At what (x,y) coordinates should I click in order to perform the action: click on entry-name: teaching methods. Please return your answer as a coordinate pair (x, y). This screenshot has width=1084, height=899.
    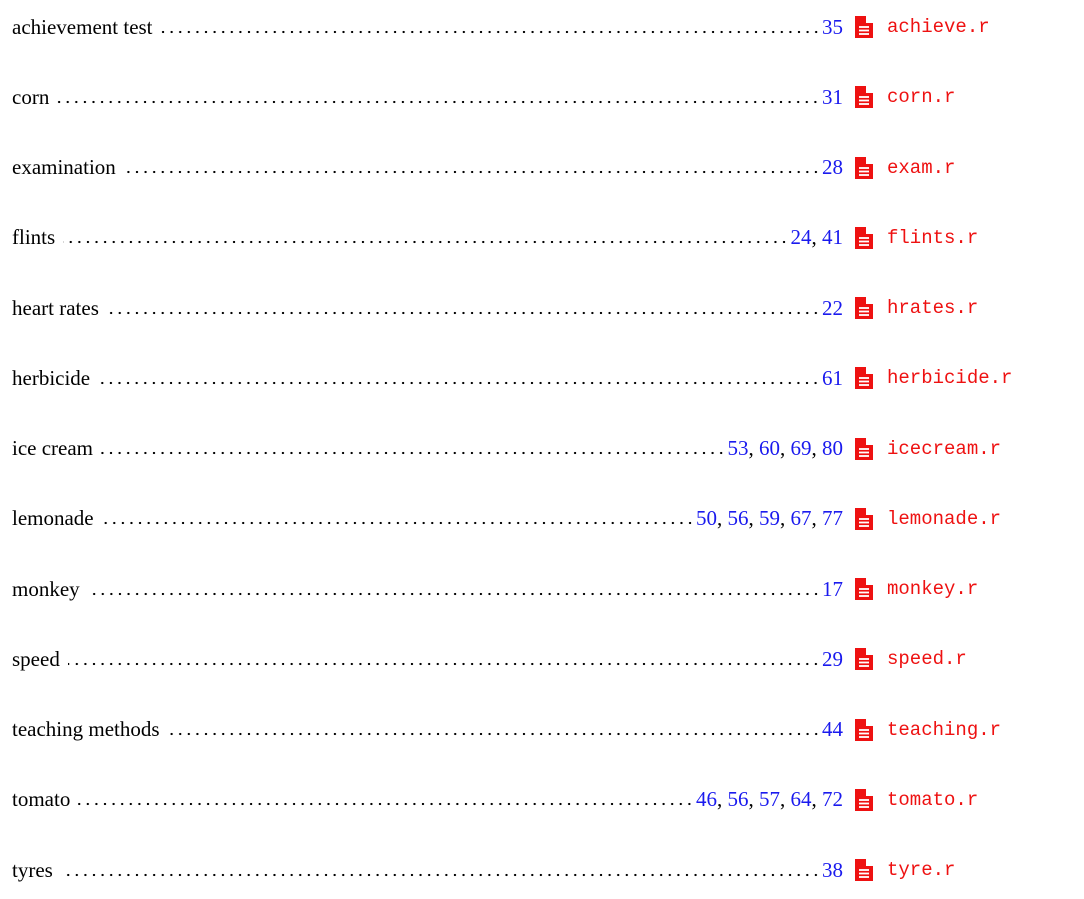
    Looking at the image, I should click on (86, 729).